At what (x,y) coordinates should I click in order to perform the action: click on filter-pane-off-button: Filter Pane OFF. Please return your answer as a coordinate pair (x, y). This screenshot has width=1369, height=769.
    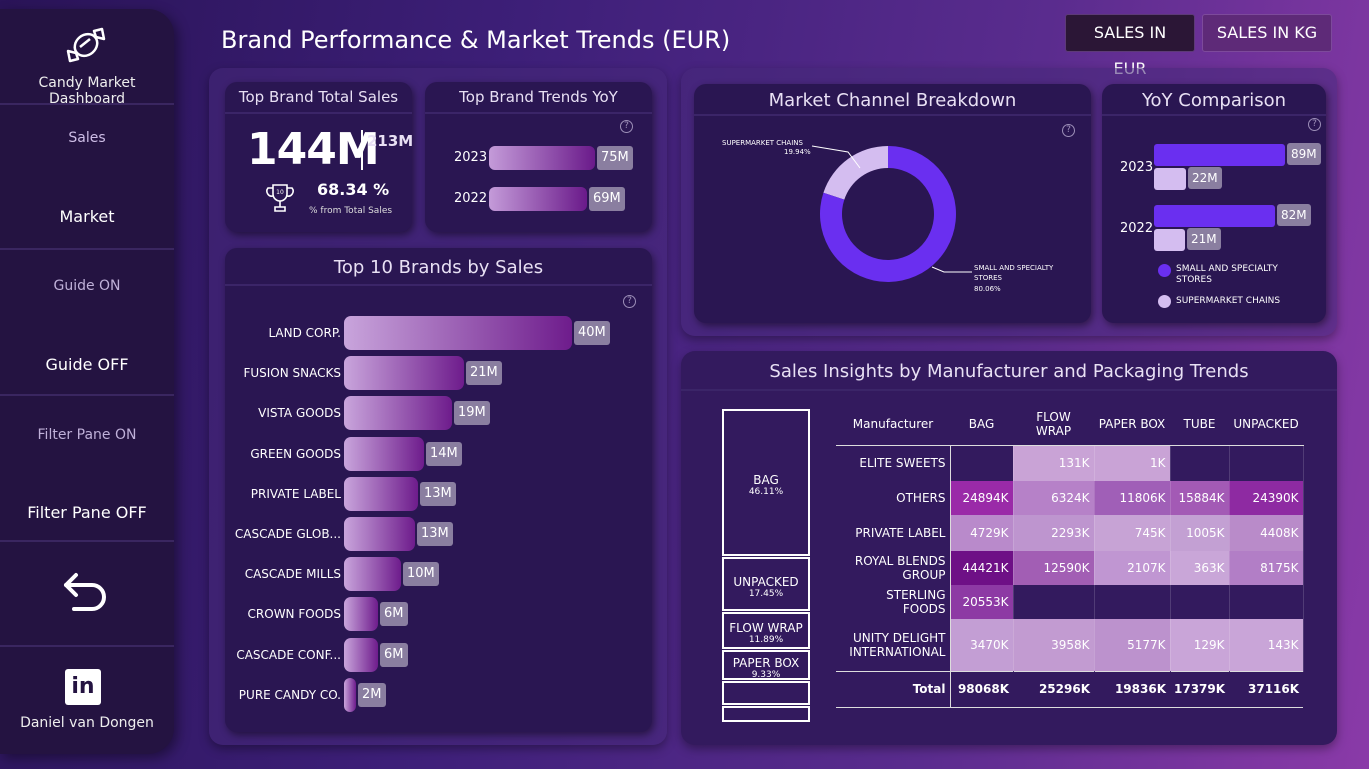
    Looking at the image, I should click on (87, 512).